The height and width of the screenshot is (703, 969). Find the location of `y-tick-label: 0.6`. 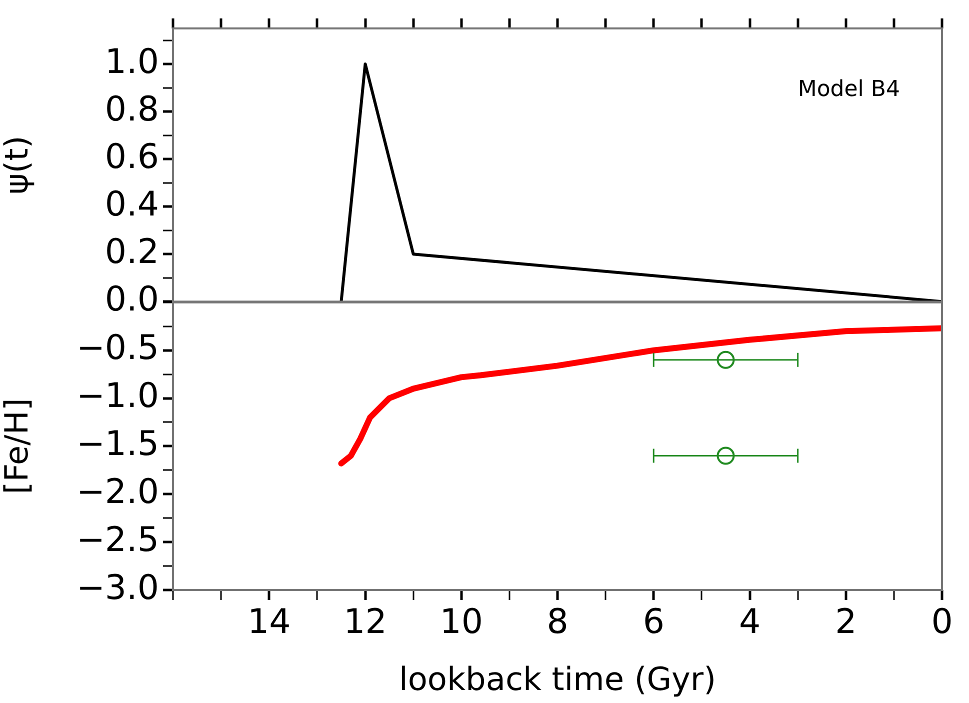

y-tick-label: 0.6 is located at coordinates (131, 157).